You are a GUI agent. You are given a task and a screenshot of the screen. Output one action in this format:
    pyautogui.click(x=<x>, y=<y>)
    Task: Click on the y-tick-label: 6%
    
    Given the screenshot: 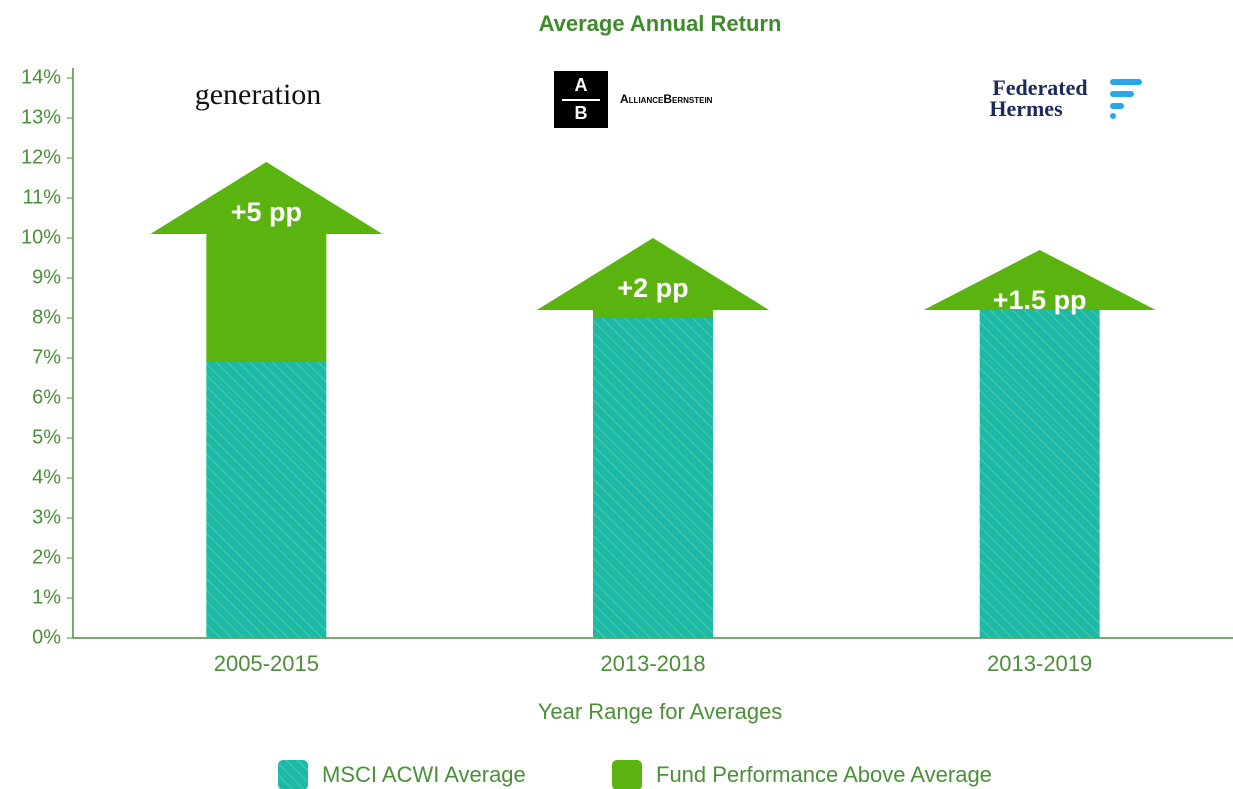 What is the action you would take?
    pyautogui.click(x=46, y=397)
    